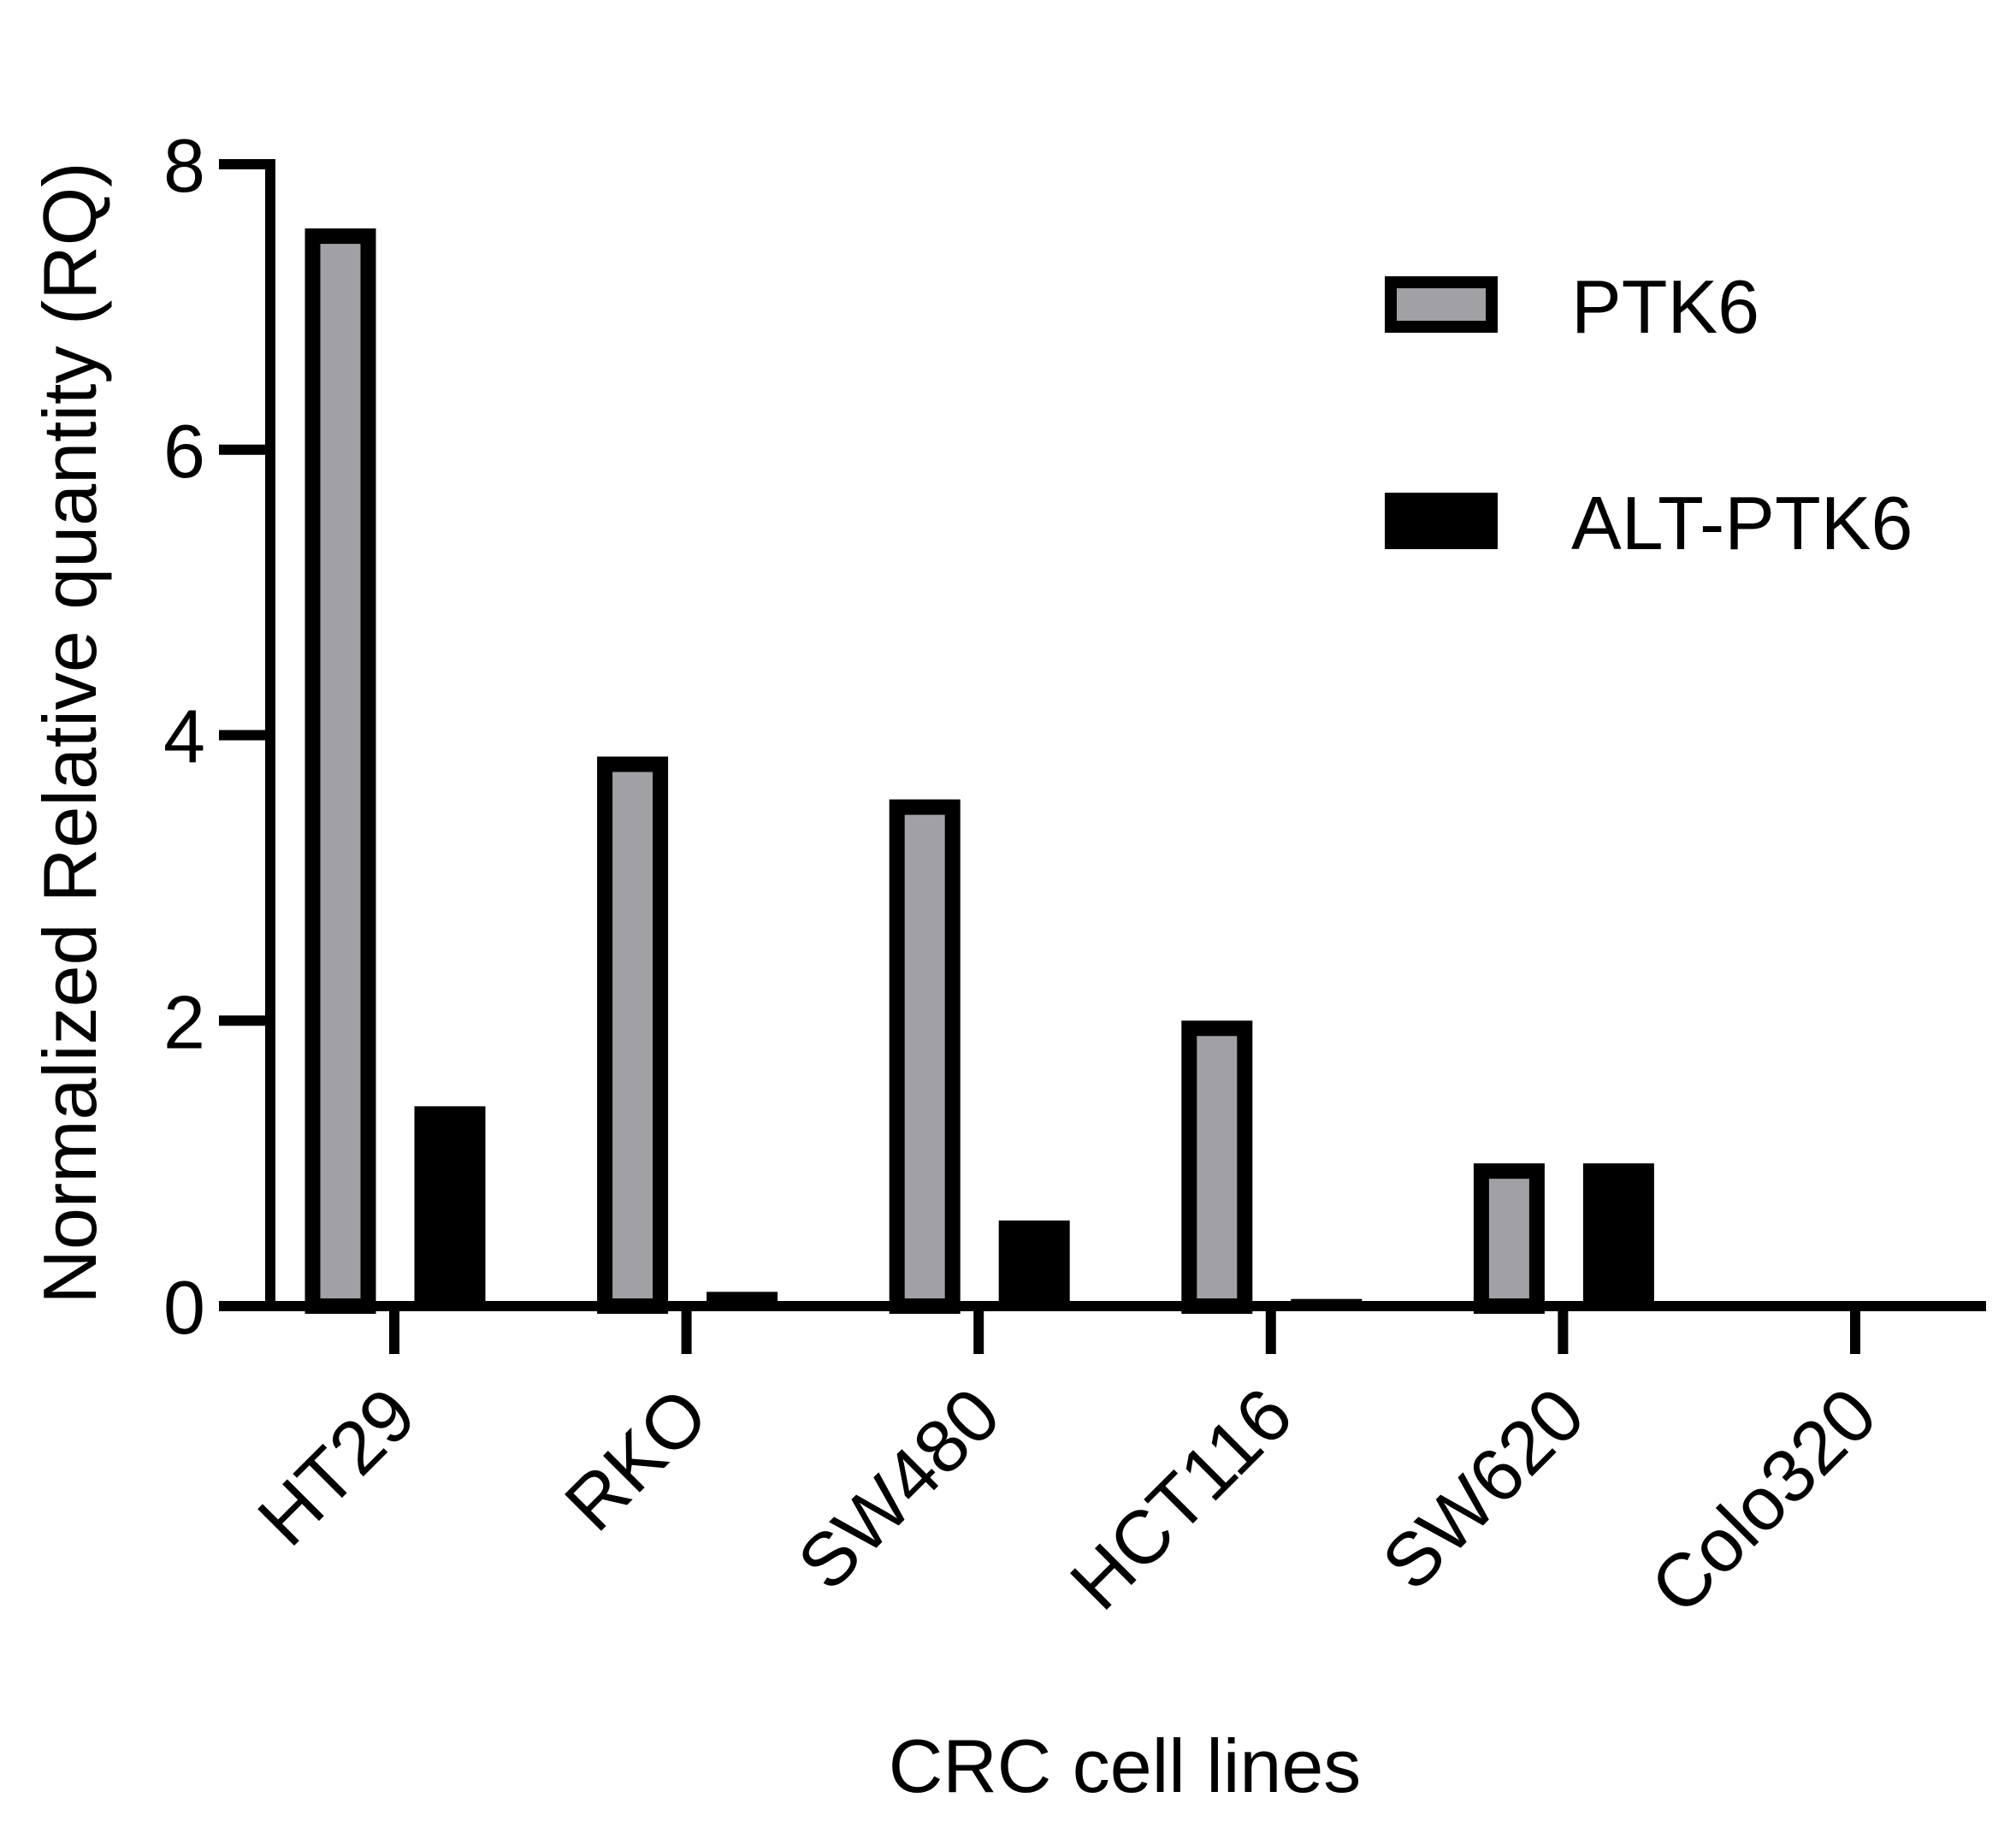 This screenshot has width=2016, height=1833. I want to click on x-axis-title: CRC cell lines, so click(1125, 1766).